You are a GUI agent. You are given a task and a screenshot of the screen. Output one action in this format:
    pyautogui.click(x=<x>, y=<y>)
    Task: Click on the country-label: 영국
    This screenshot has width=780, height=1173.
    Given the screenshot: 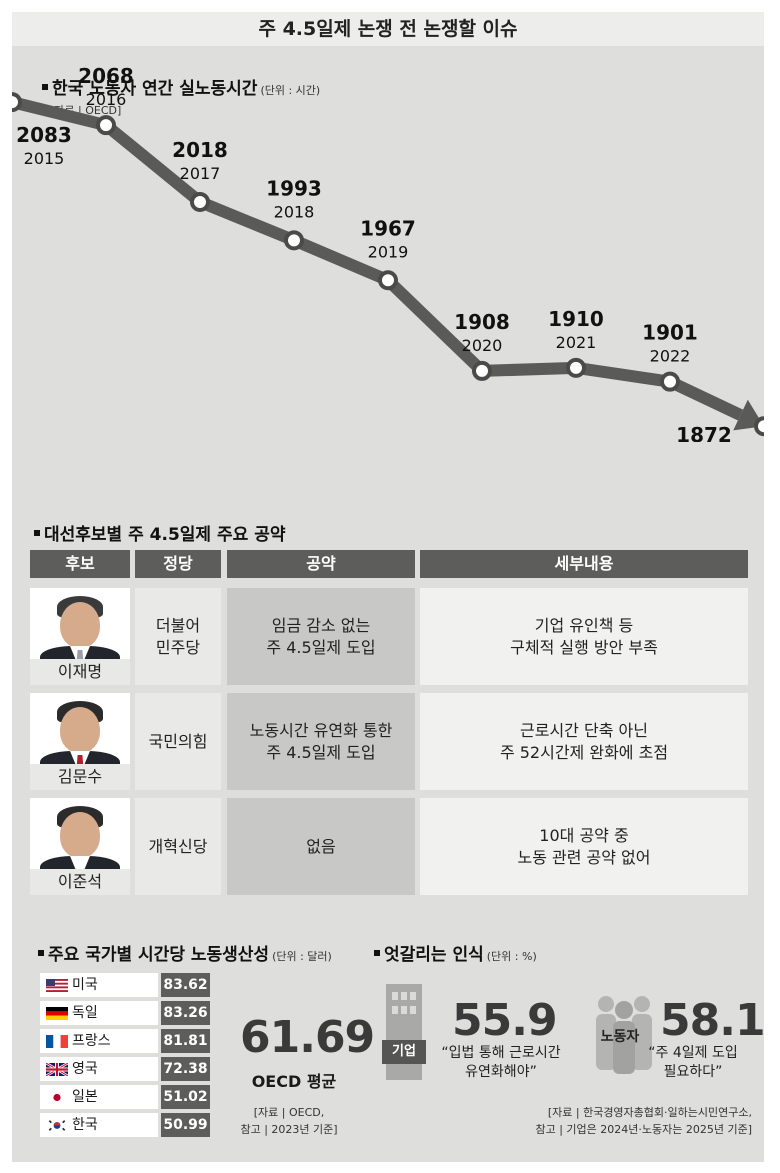 What is the action you would take?
    pyautogui.click(x=99, y=1069)
    